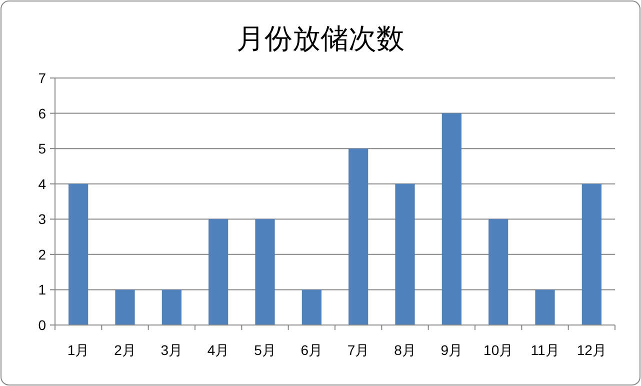 This screenshot has width=641, height=386. I want to click on x-tick-label: 12月, so click(591, 350).